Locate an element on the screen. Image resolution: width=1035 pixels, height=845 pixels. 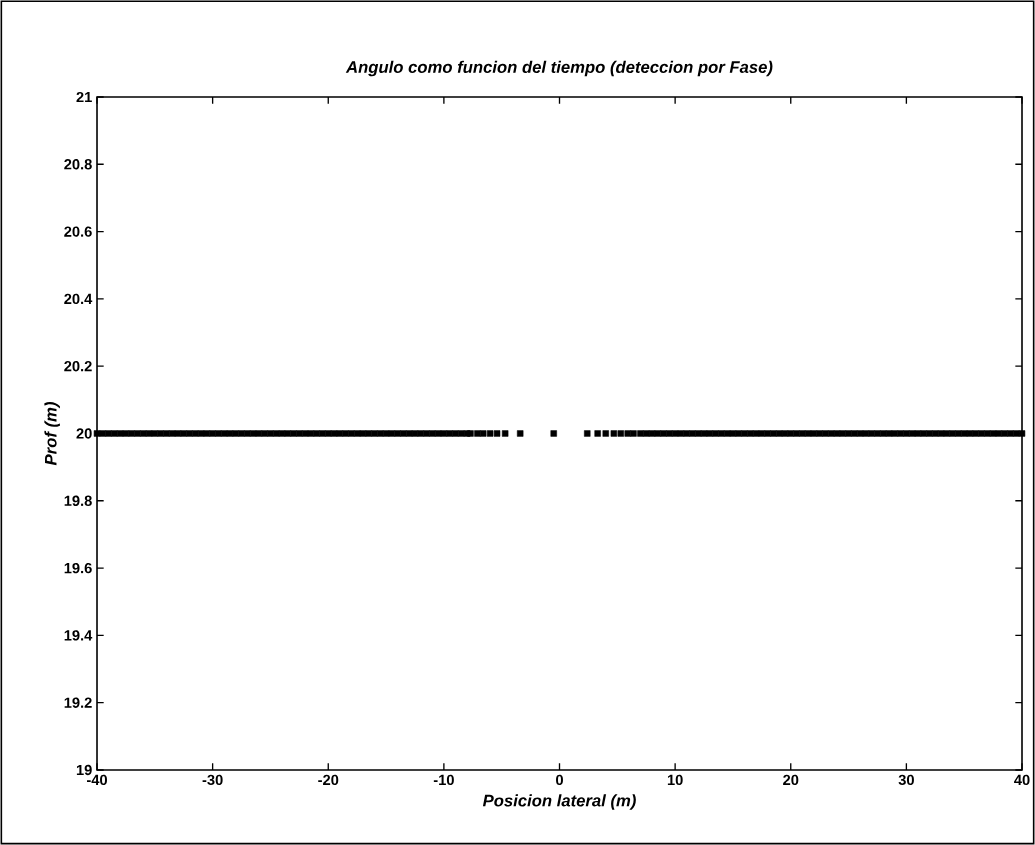
x-tick-label: 0 is located at coordinates (559, 780).